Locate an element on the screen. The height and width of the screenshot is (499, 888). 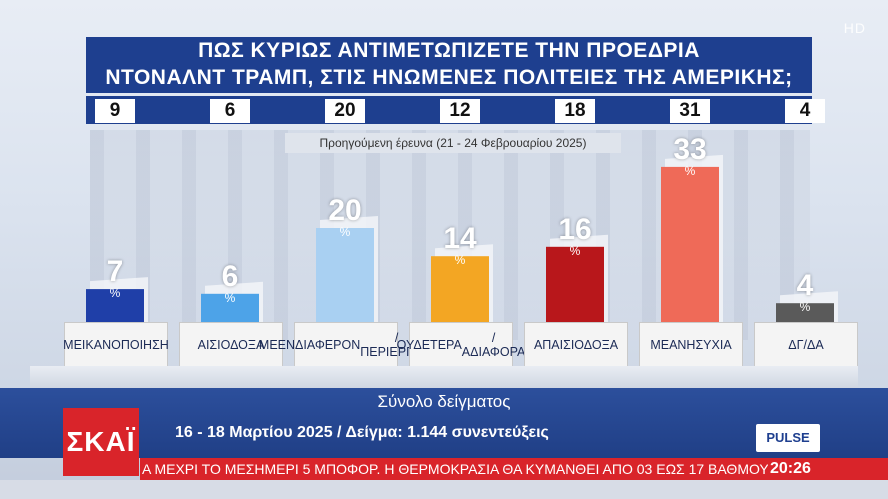
clock: 20:26 is located at coordinates (828, 469).